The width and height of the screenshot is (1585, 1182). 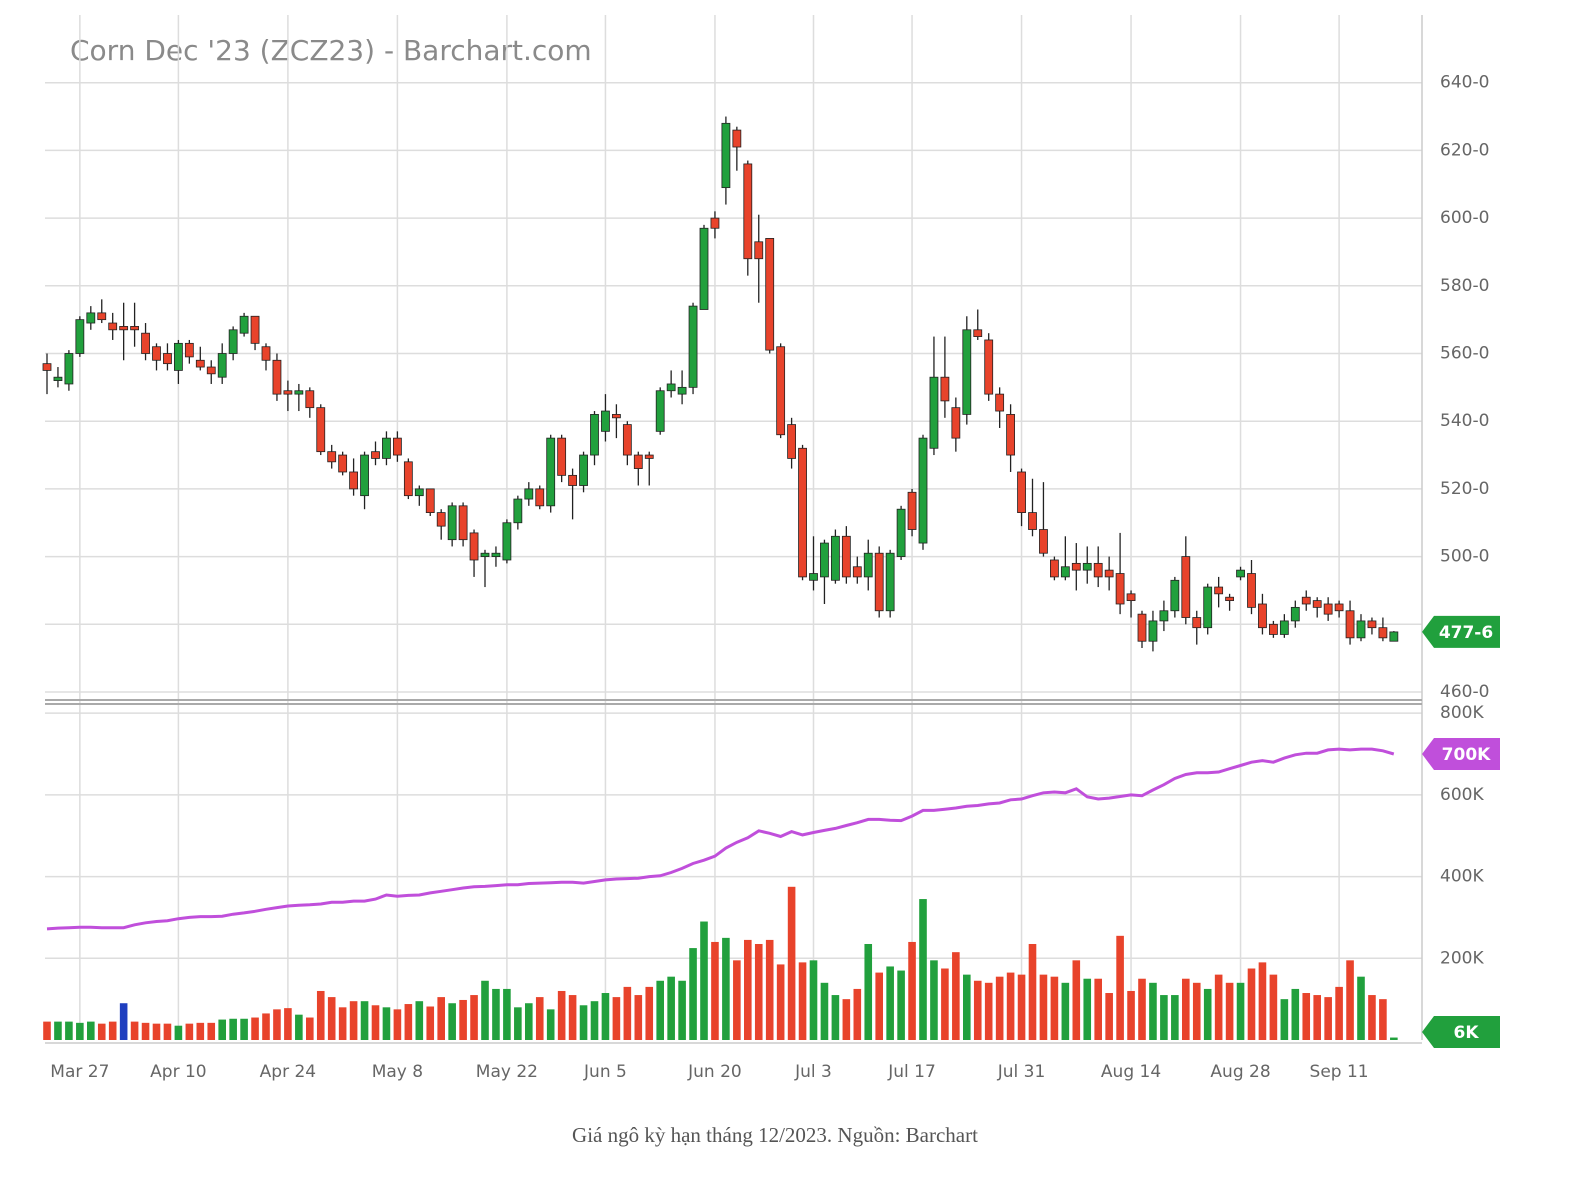 I want to click on open-interest-line, so click(x=720, y=839).